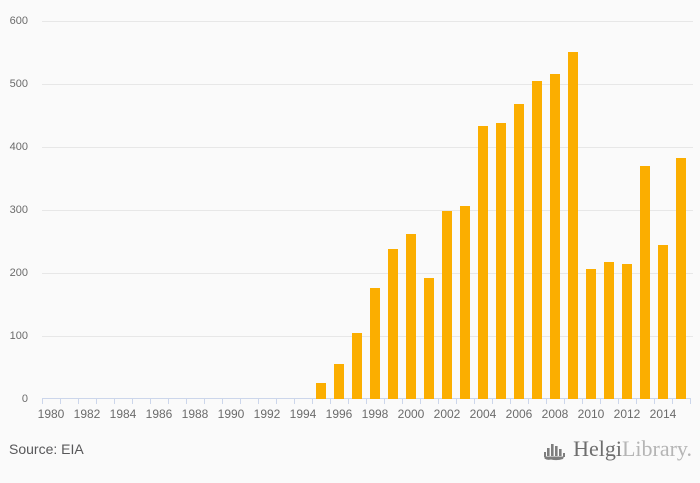 The image size is (700, 483). What do you see at coordinates (231, 414) in the screenshot?
I see `x-tick-label-1990: 1990` at bounding box center [231, 414].